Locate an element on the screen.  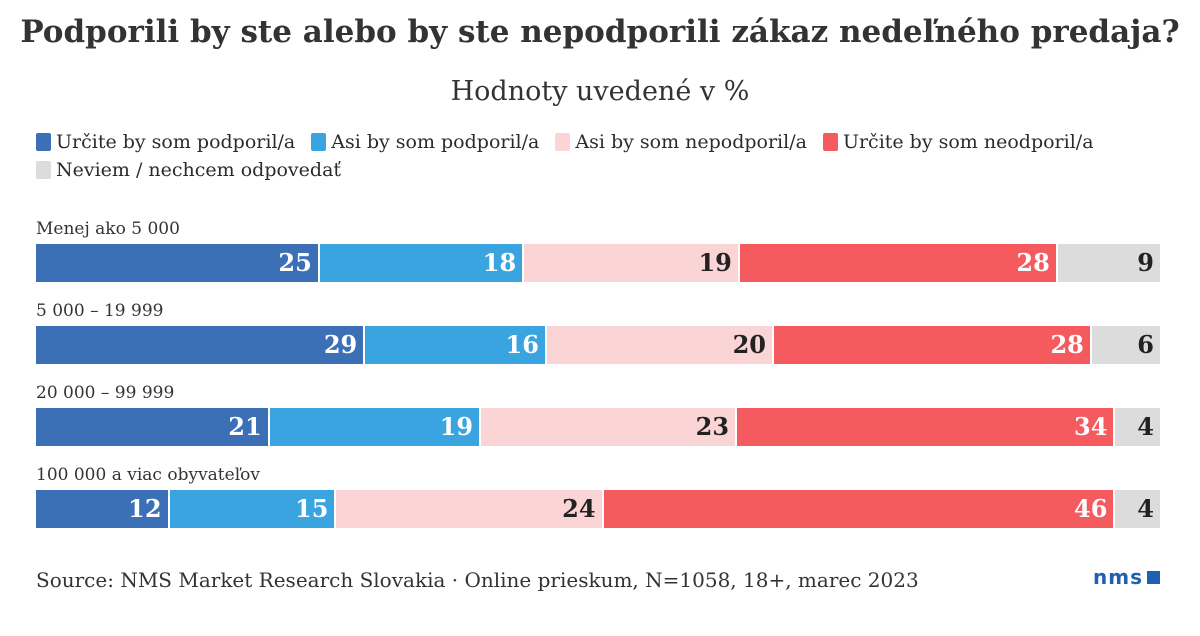
chart-subtitle: Hodnoty uvedené v % is located at coordinates (600, 91).